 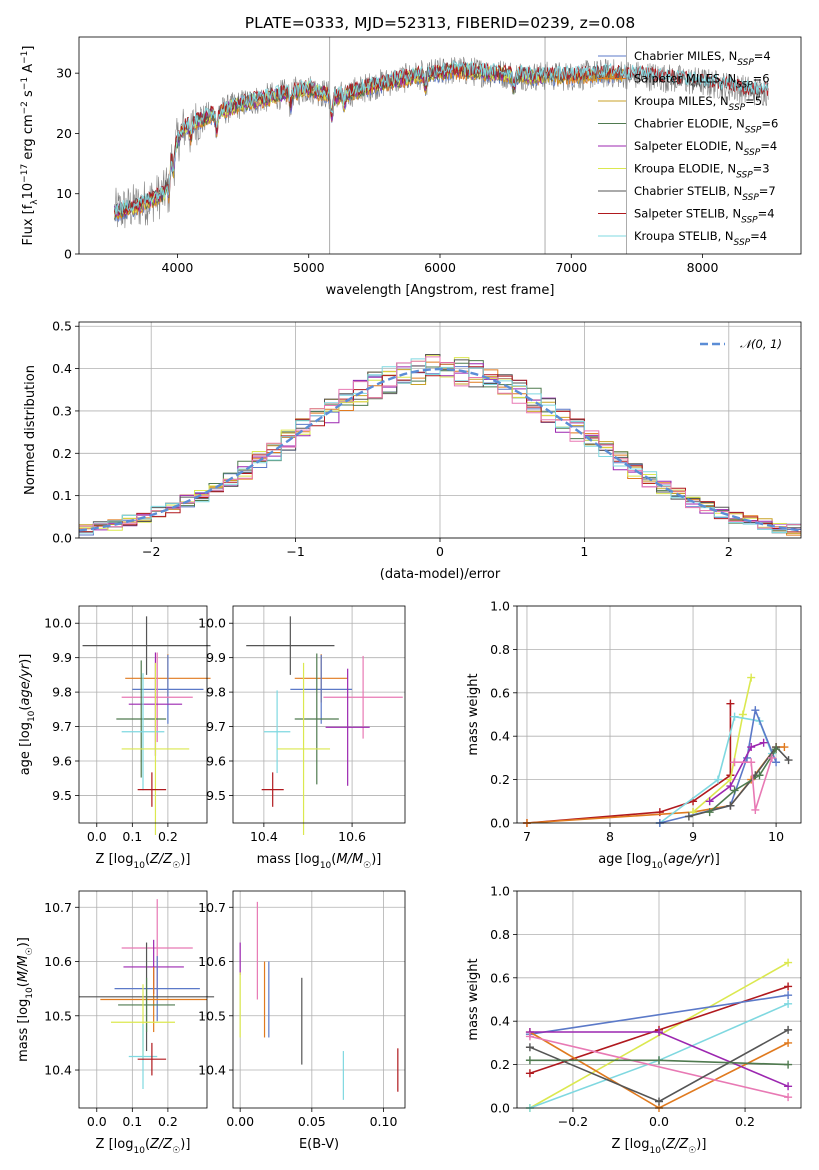 What do you see at coordinates (761, 344) in the screenshot?
I see `legend-entry: 𝒩(0, 1)` at bounding box center [761, 344].